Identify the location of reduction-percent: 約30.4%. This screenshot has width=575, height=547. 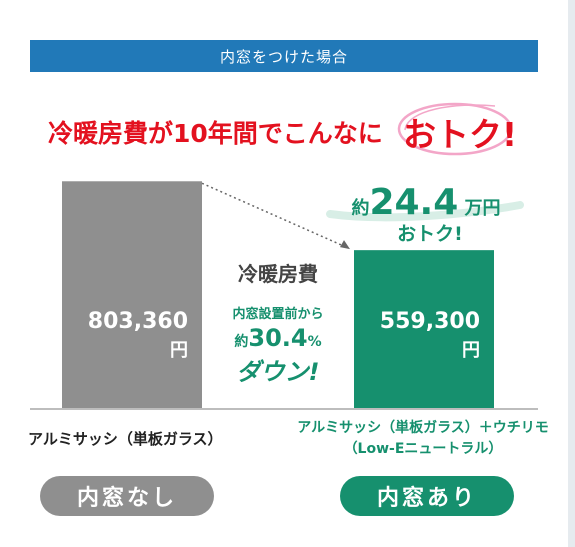
(277, 338).